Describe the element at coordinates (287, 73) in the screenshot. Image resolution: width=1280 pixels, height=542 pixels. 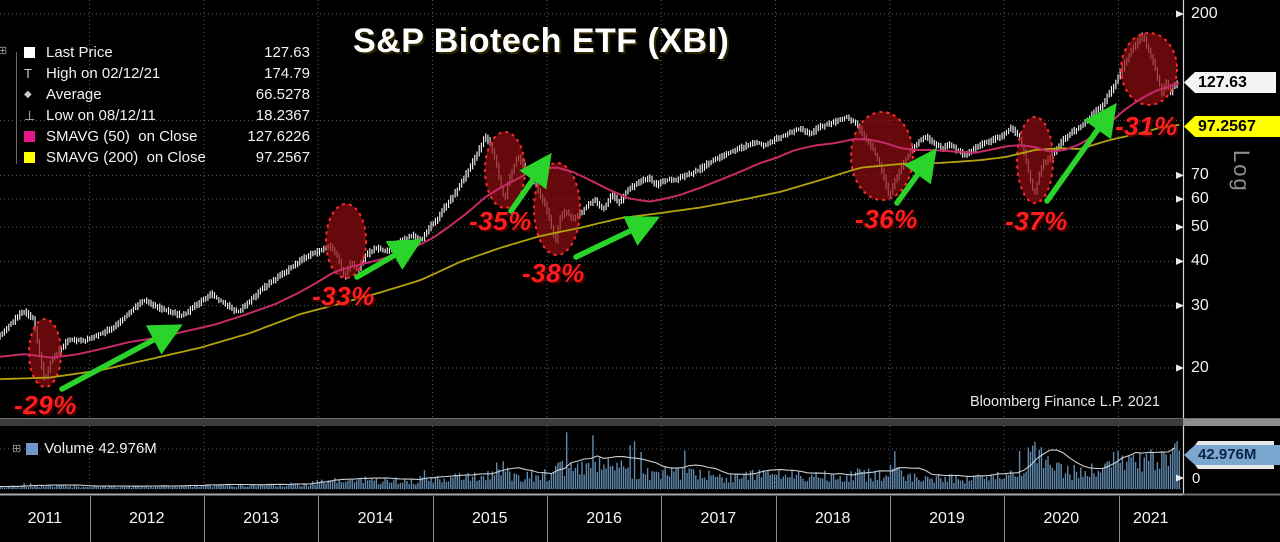
I see `legend-value: 174.79` at that location.